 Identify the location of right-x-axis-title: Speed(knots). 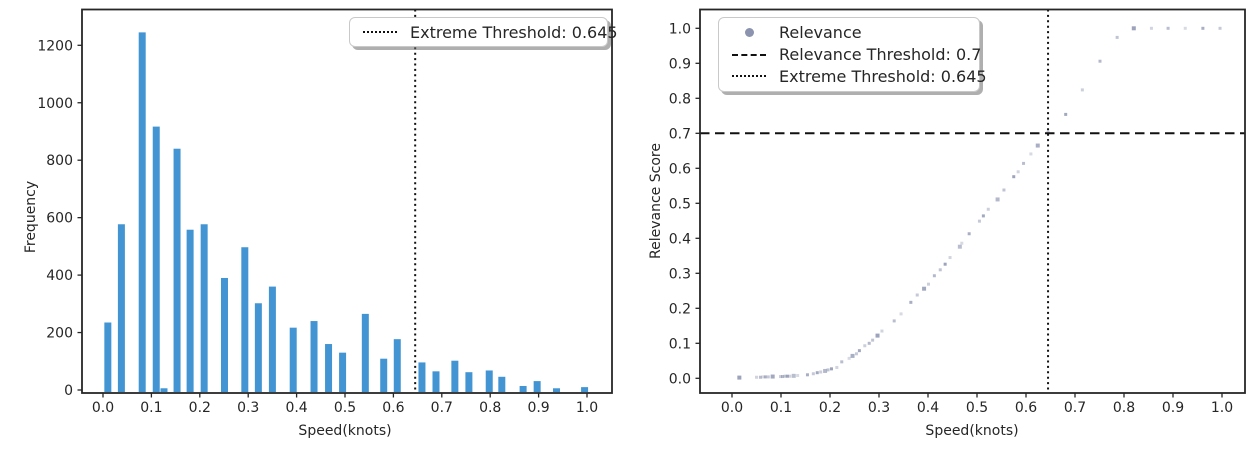
(972, 431).